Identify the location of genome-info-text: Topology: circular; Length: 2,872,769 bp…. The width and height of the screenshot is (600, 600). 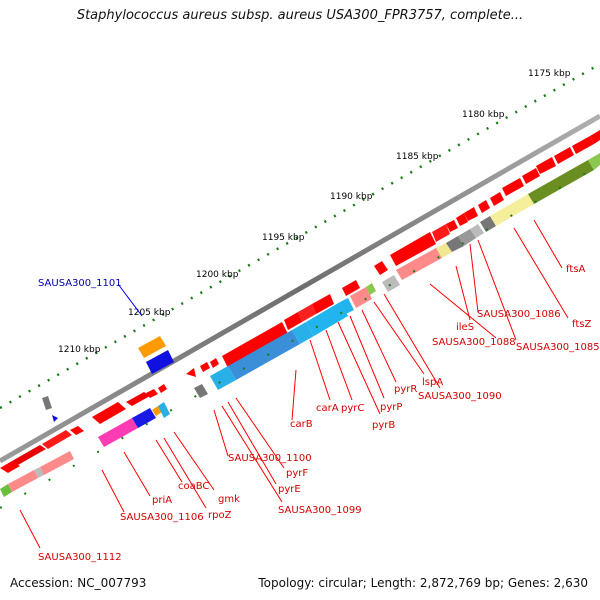
(423, 583).